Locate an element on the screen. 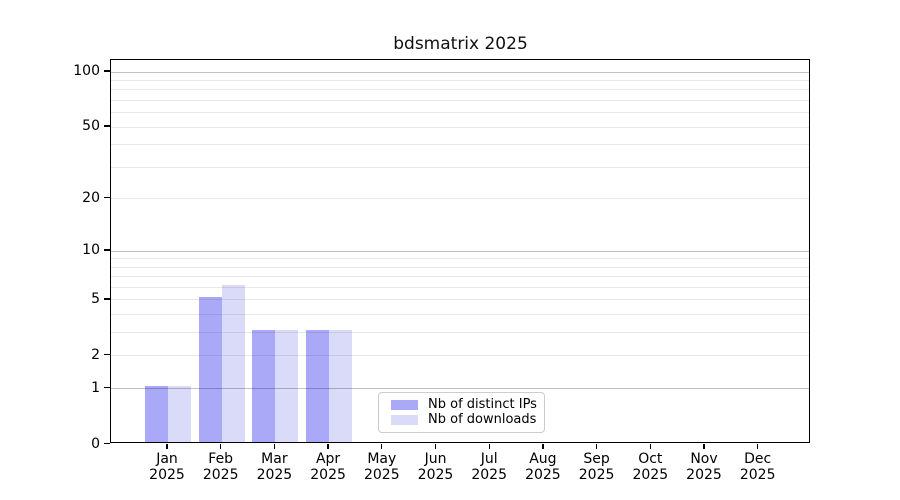  x-tick-label-month: Sep is located at coordinates (596, 459).